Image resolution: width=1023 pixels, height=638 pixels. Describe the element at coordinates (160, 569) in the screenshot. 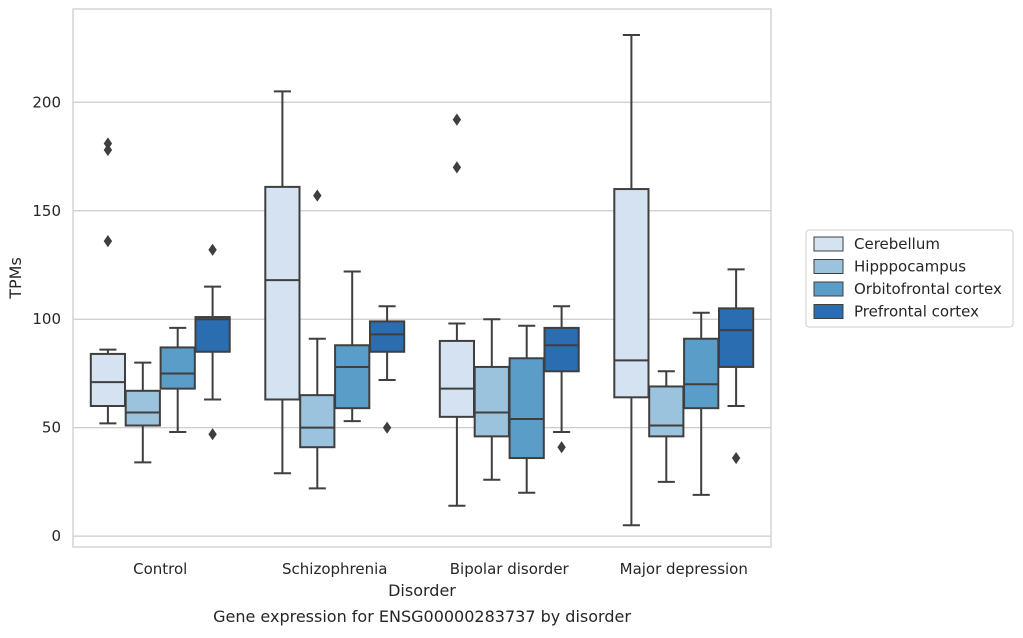

I see `x-tick-label: Control` at that location.